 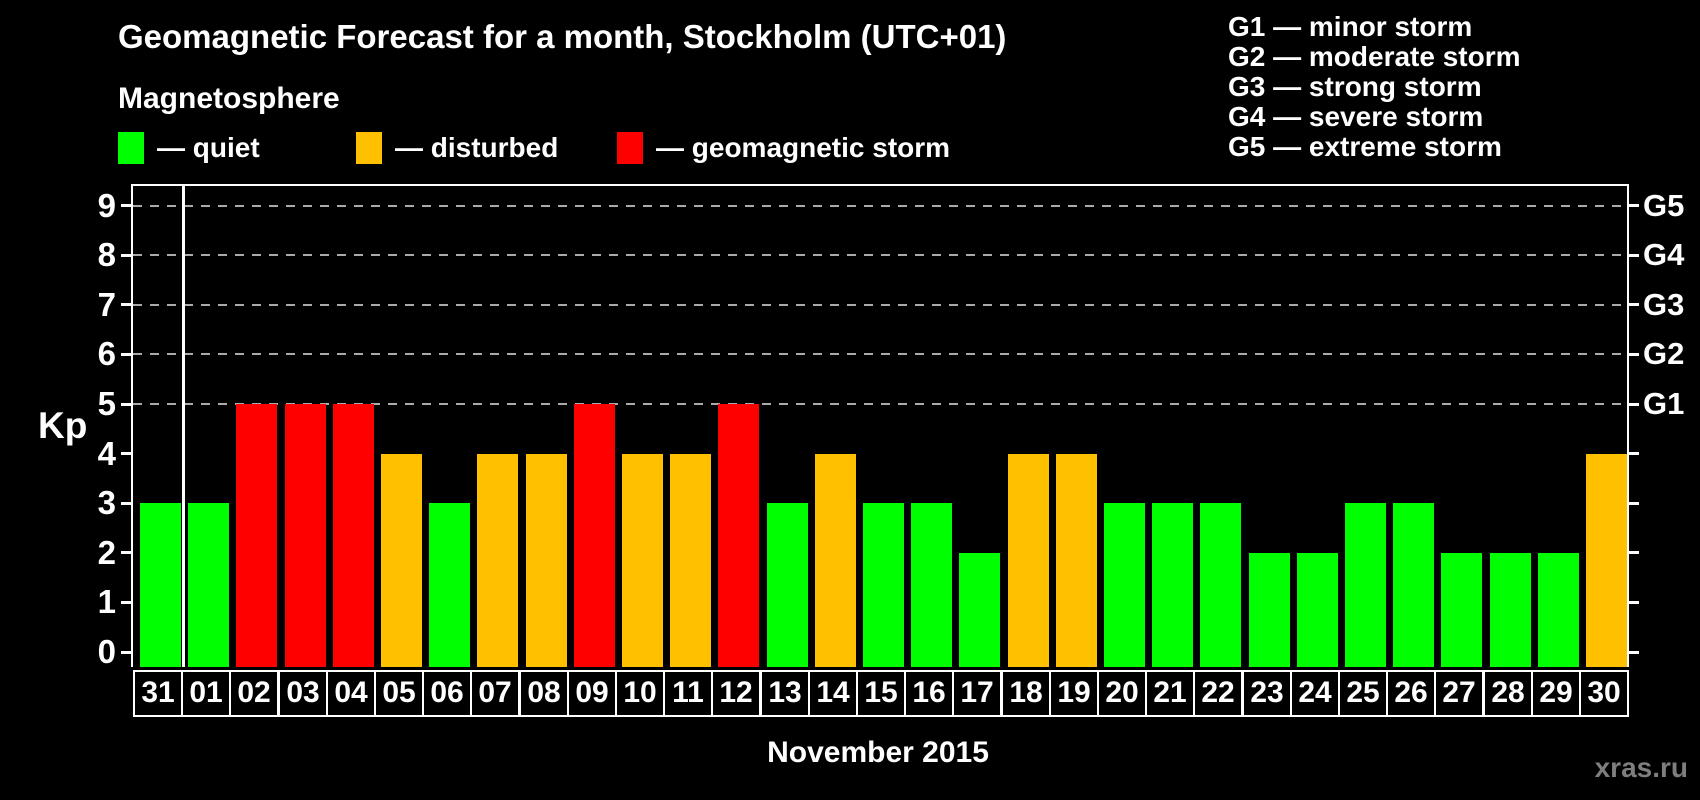 What do you see at coordinates (183, 426) in the screenshot?
I see `month-separator-line` at bounding box center [183, 426].